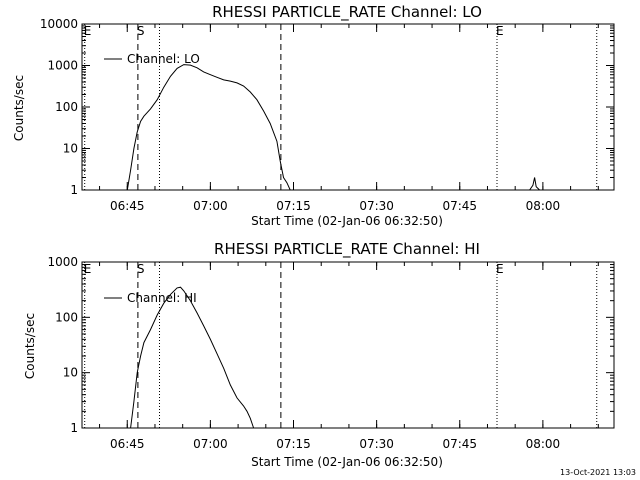  What do you see at coordinates (347, 221) in the screenshot?
I see `x-axis-label-lo: Start Time (02-Jan-06 06:32:50)` at bounding box center [347, 221].